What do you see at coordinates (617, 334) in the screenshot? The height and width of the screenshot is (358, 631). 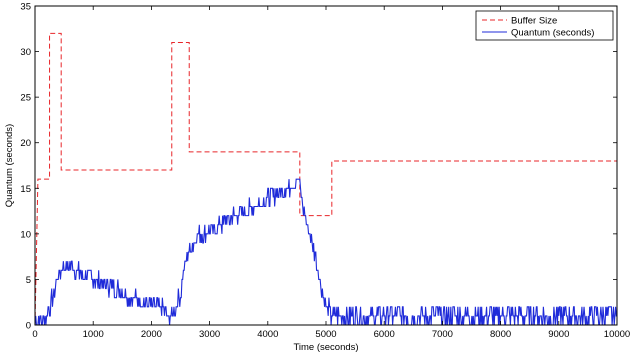 I see `x-tick-label-10000: 10000` at bounding box center [617, 334].